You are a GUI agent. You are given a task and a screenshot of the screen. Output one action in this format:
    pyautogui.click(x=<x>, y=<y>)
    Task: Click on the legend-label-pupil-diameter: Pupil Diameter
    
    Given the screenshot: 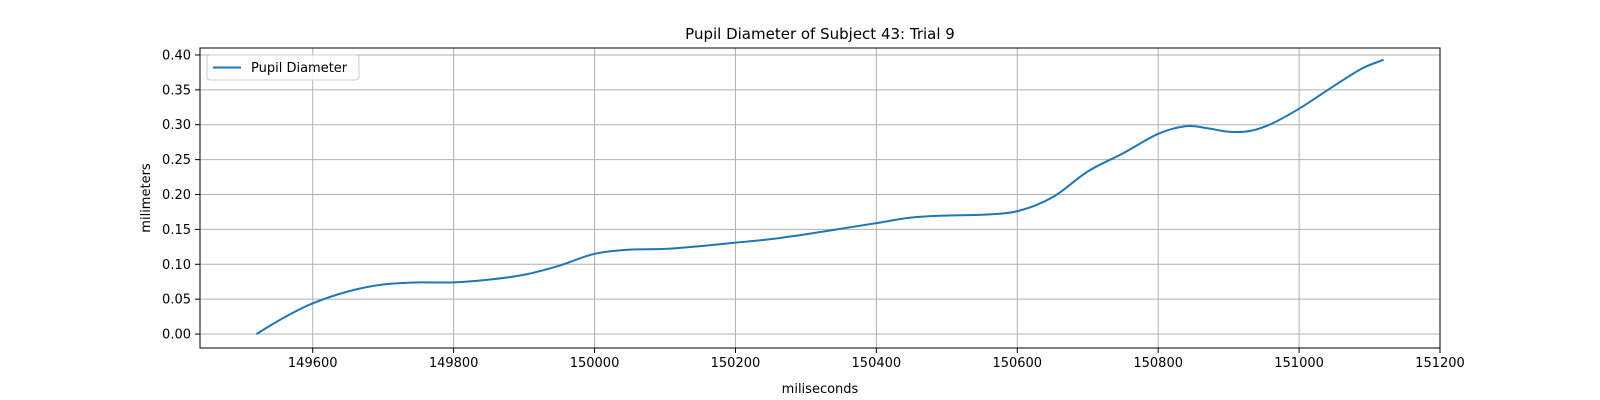 What is the action you would take?
    pyautogui.click(x=299, y=68)
    